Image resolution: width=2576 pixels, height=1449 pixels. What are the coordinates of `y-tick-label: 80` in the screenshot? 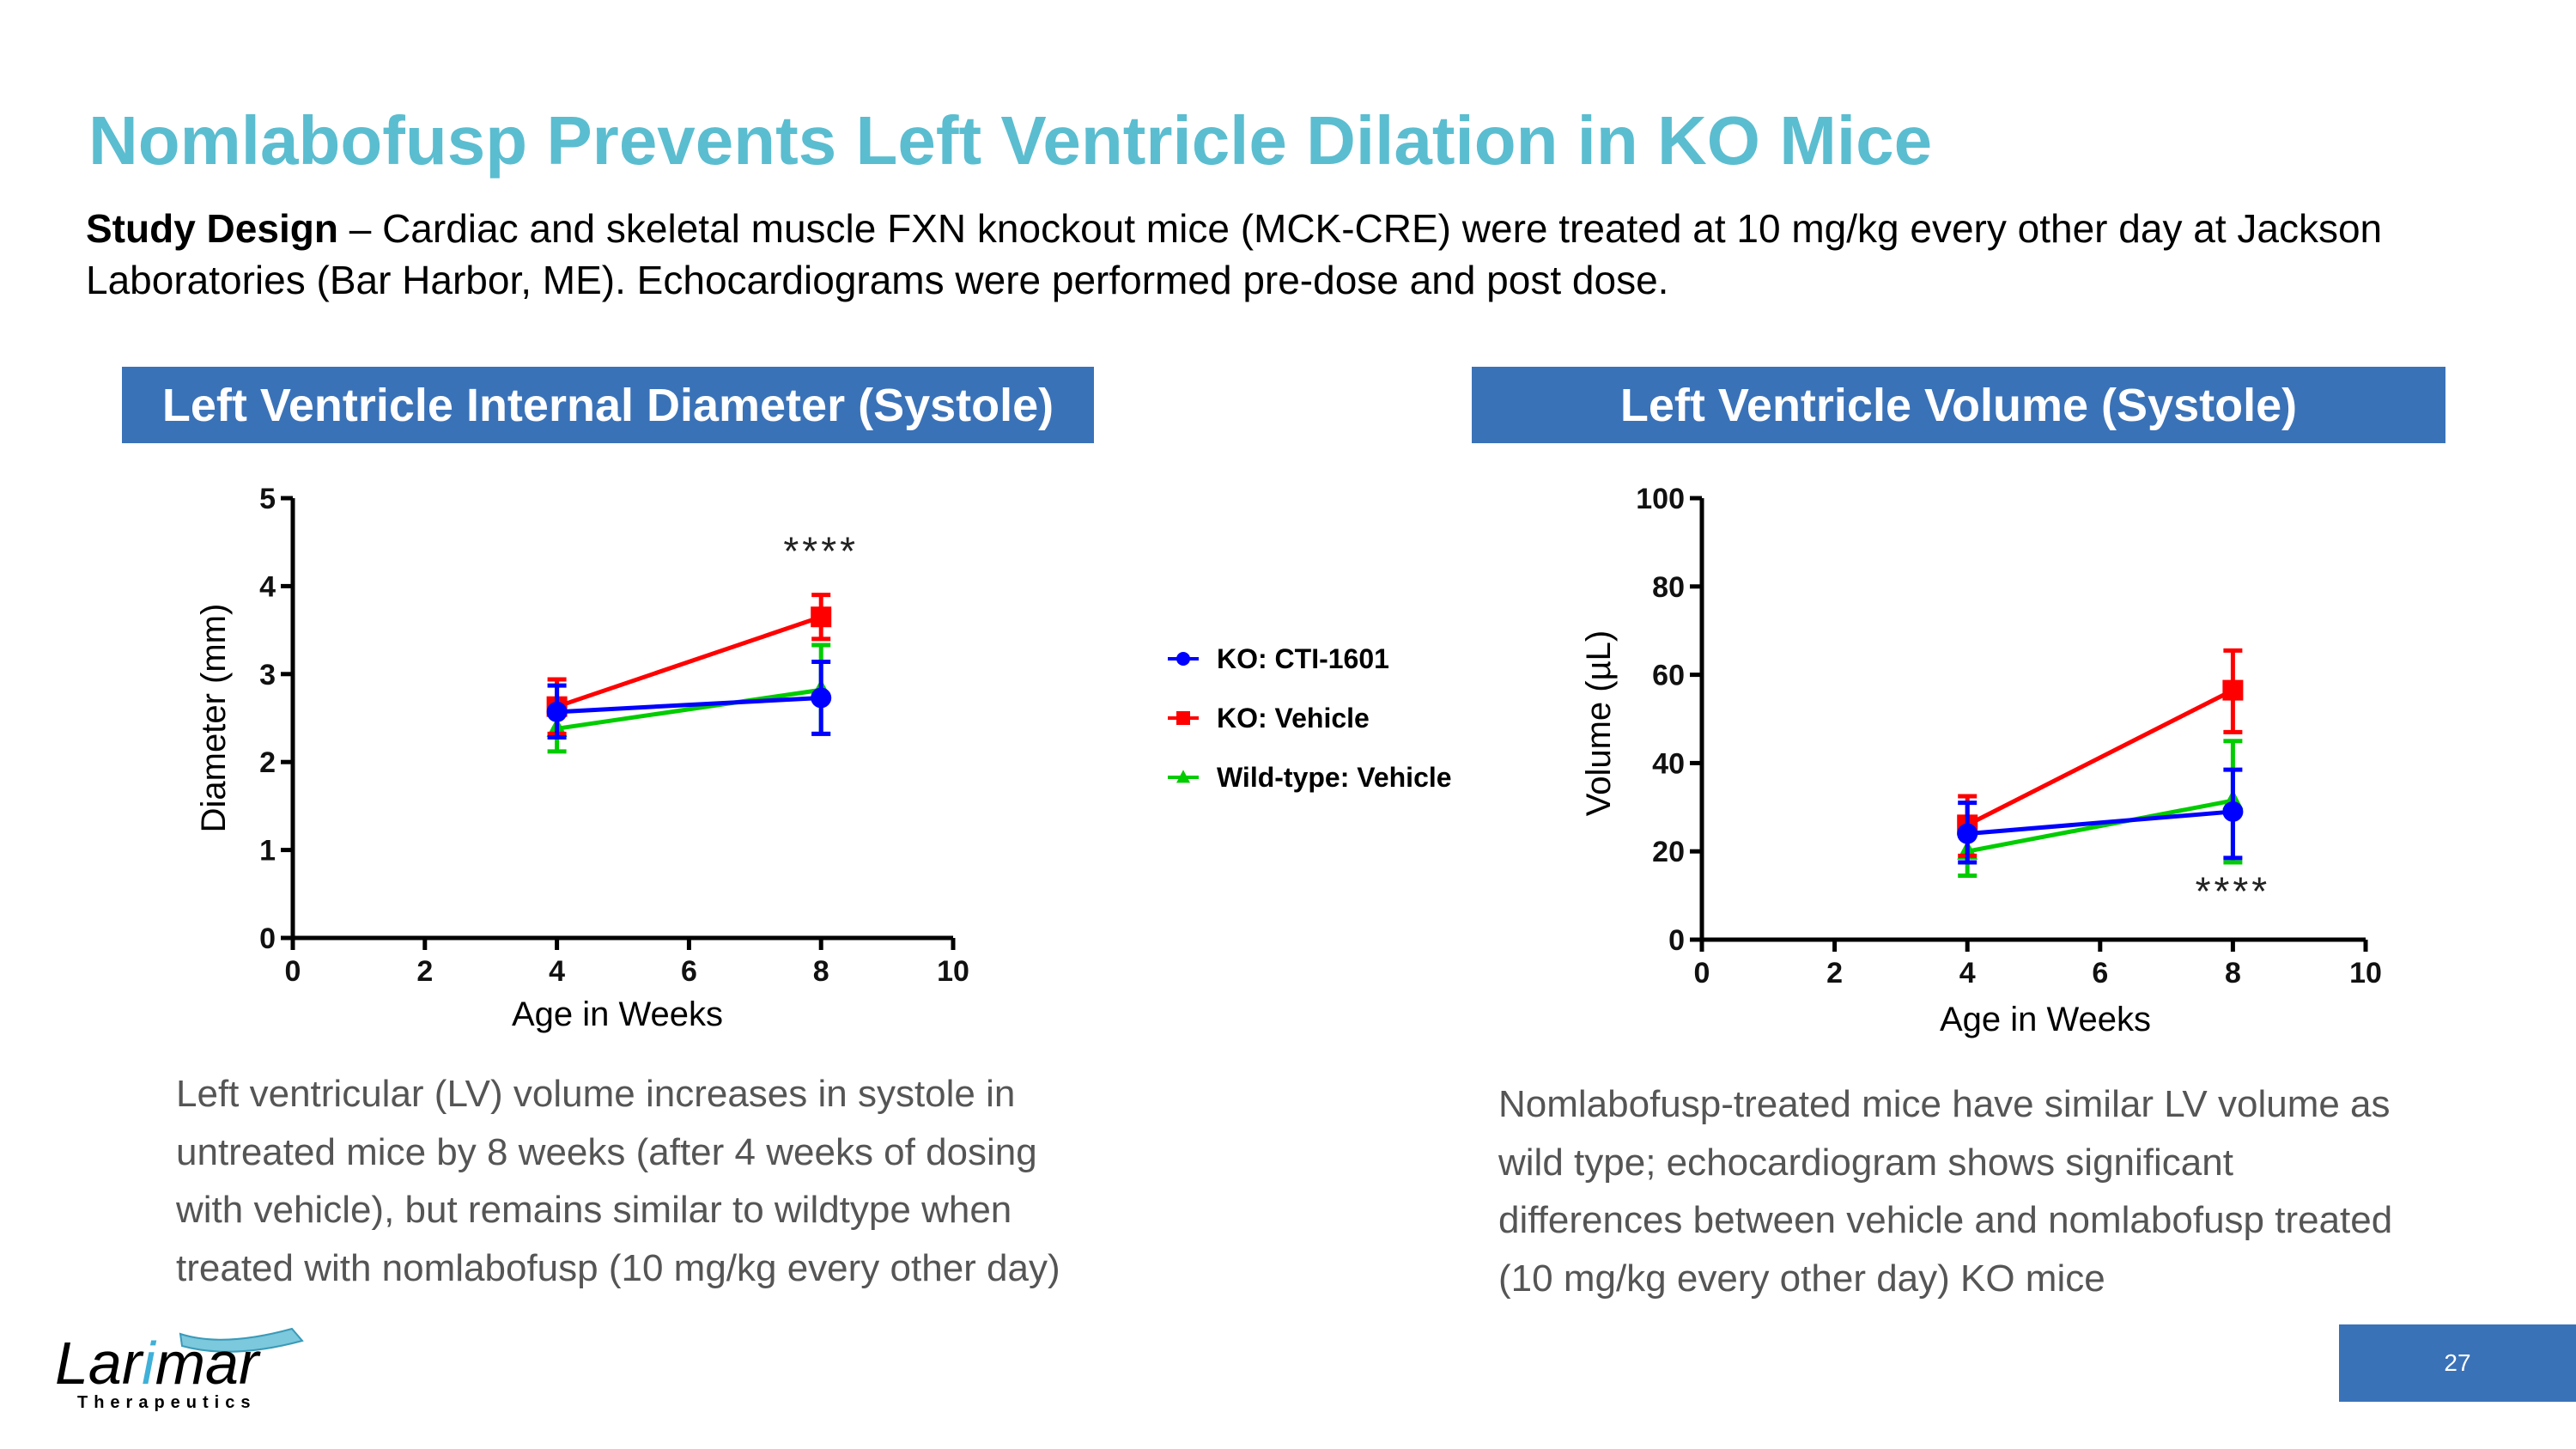 It's located at (1668, 587).